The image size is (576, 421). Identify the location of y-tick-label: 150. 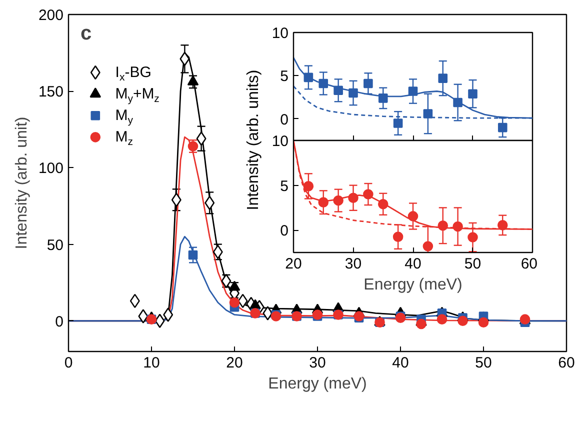
(51, 92).